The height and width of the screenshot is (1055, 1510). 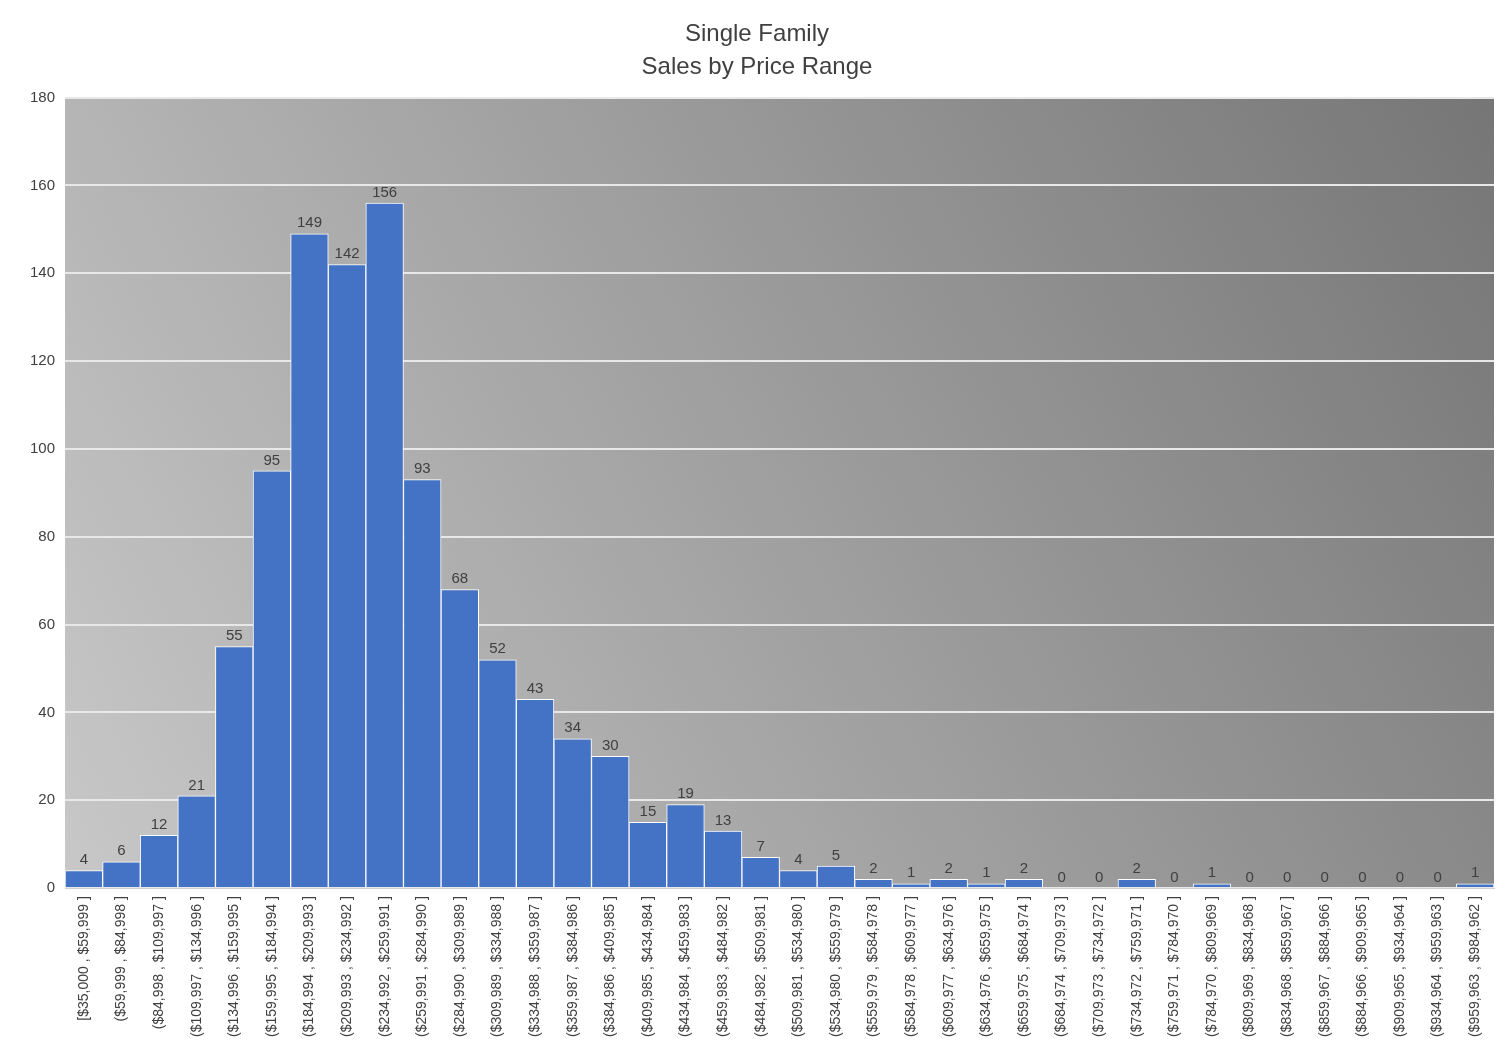 What do you see at coordinates (383, 967) in the screenshot?
I see `x-tick-label: ($234,992 , $259,991 ]` at bounding box center [383, 967].